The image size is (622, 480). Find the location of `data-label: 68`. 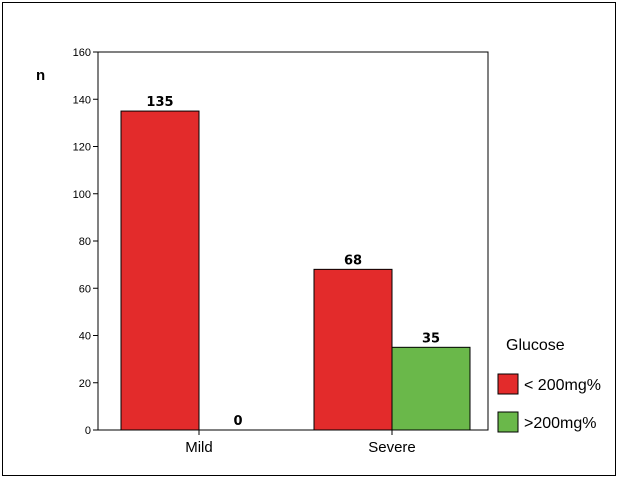

data-label: 68 is located at coordinates (353, 260).